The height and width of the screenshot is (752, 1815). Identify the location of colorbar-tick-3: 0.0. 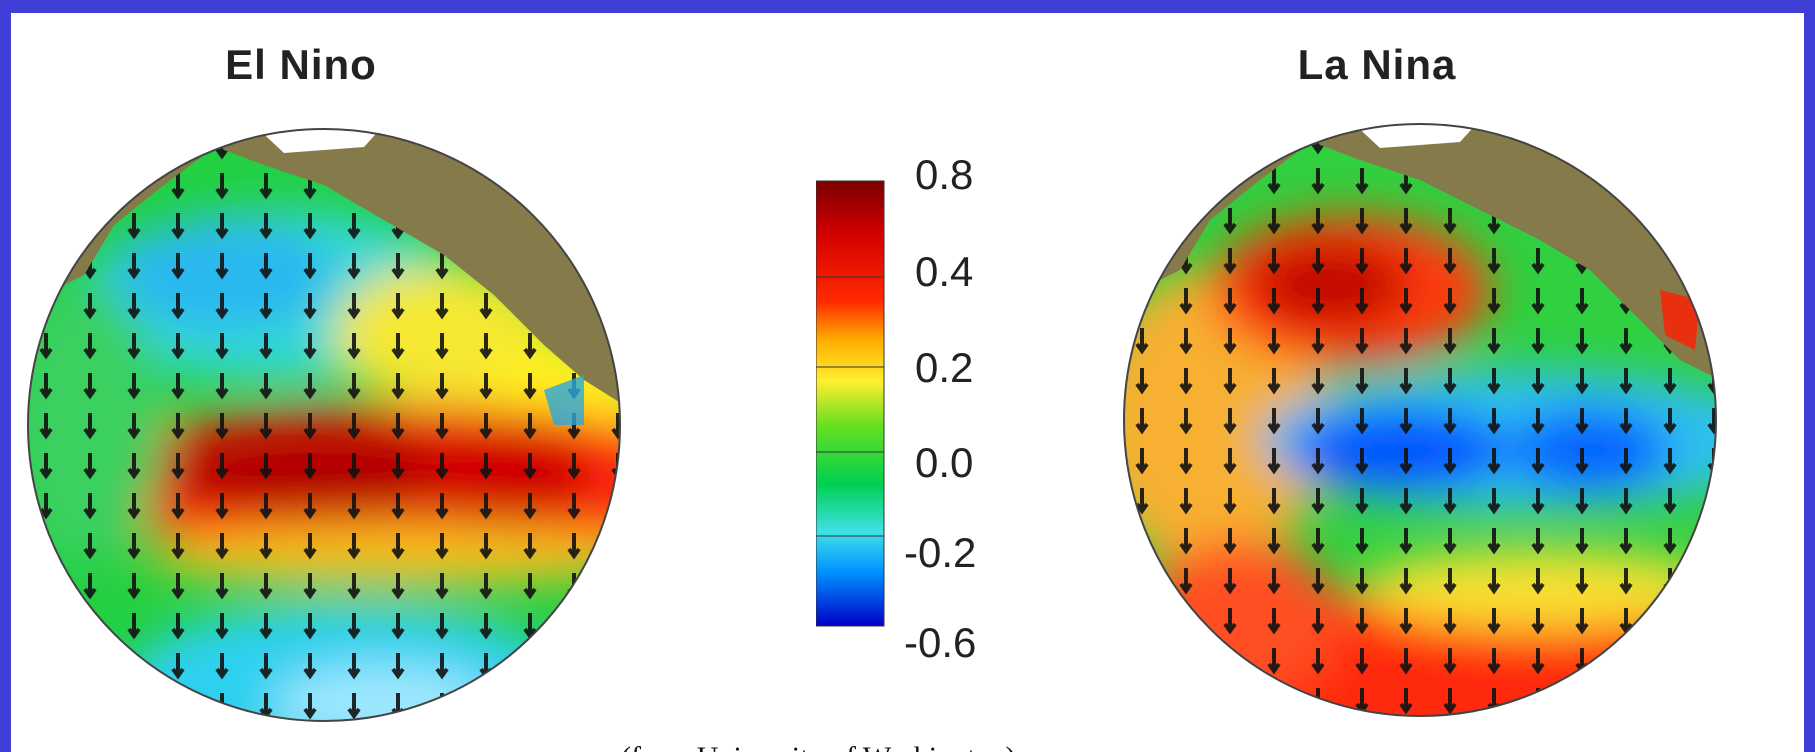
(944, 462).